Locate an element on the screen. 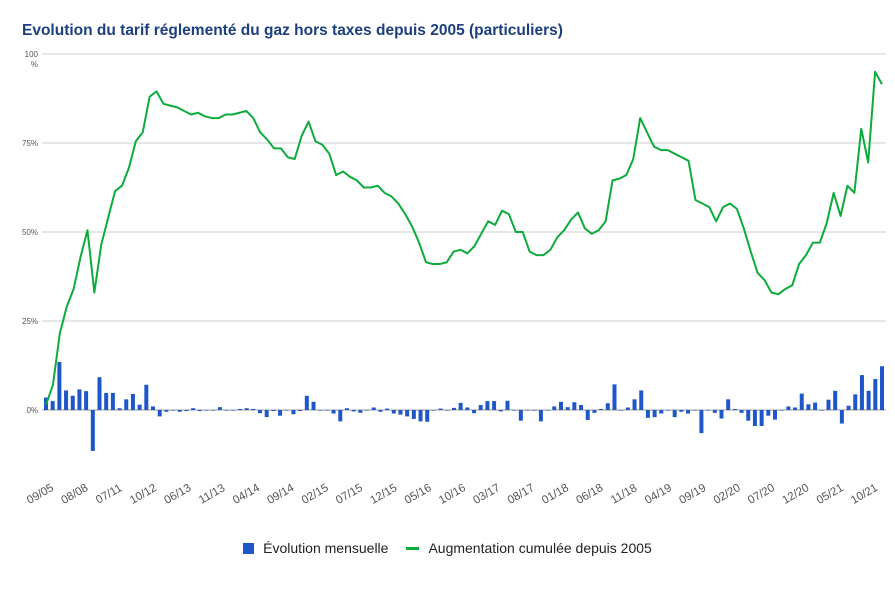  x-tick-label: 04/19 is located at coordinates (658, 494).